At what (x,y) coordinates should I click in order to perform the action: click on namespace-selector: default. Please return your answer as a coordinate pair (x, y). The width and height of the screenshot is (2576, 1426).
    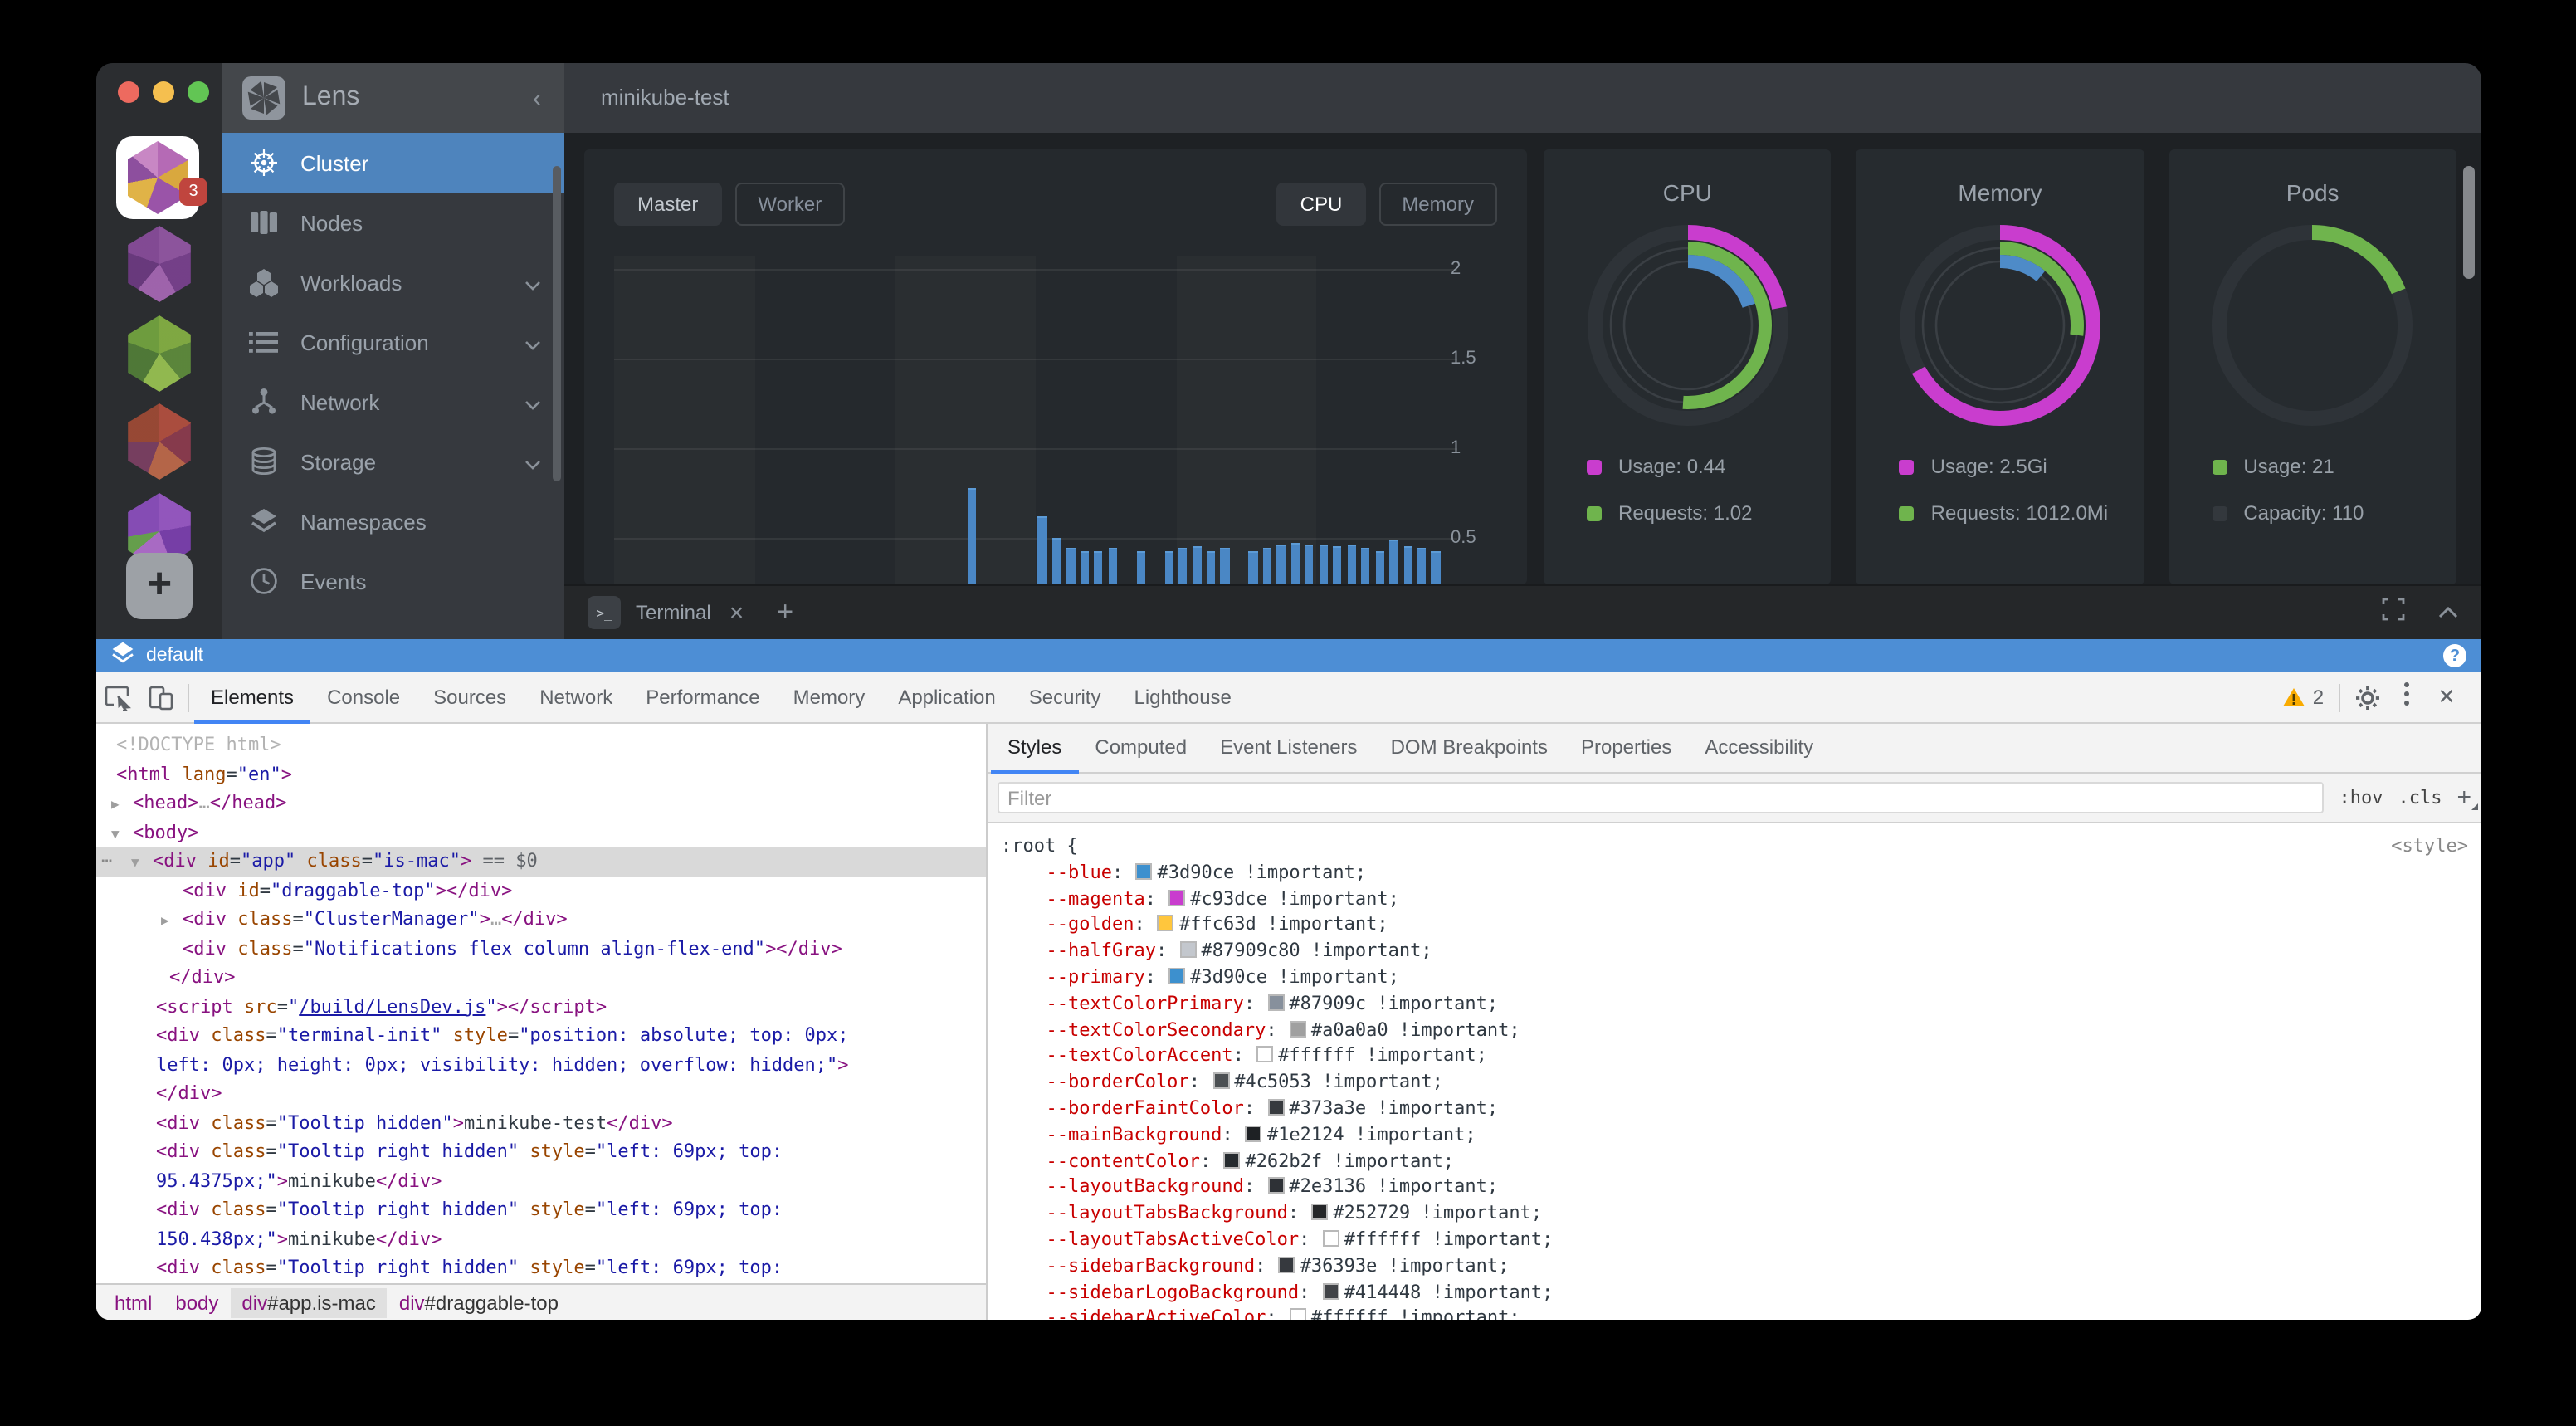
    Looking at the image, I should click on (175, 656).